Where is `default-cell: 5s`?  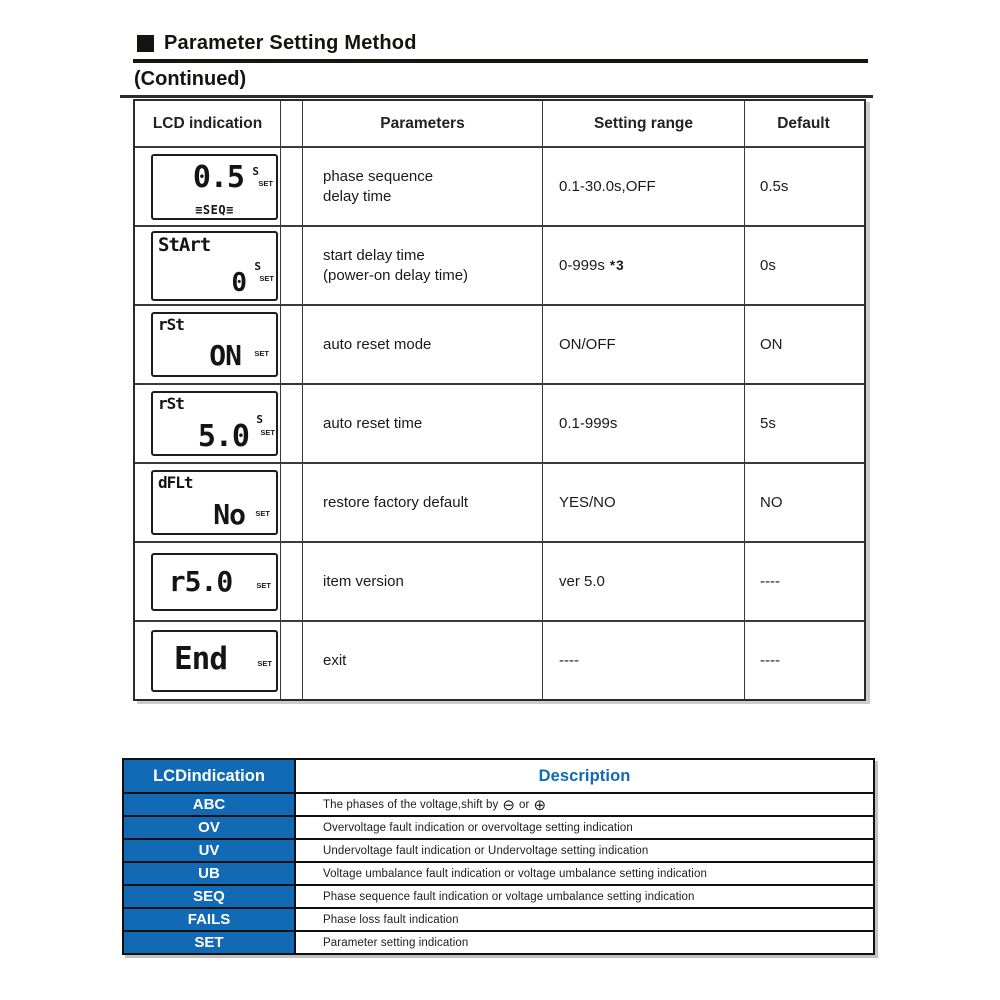 default-cell: 5s is located at coordinates (803, 423).